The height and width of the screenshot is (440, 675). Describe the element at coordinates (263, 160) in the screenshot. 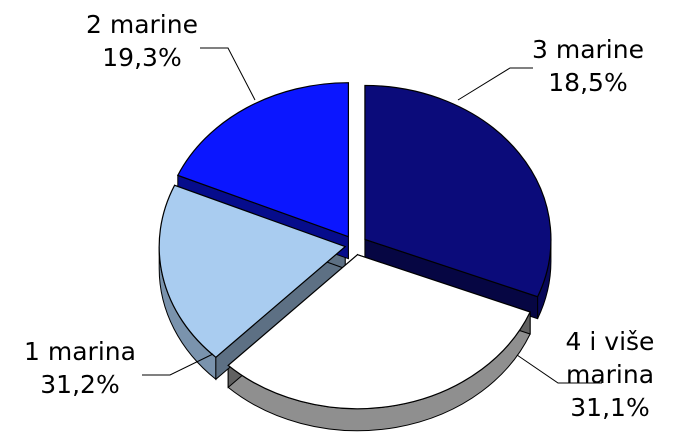

I see `pie-slice-3-marine` at that location.